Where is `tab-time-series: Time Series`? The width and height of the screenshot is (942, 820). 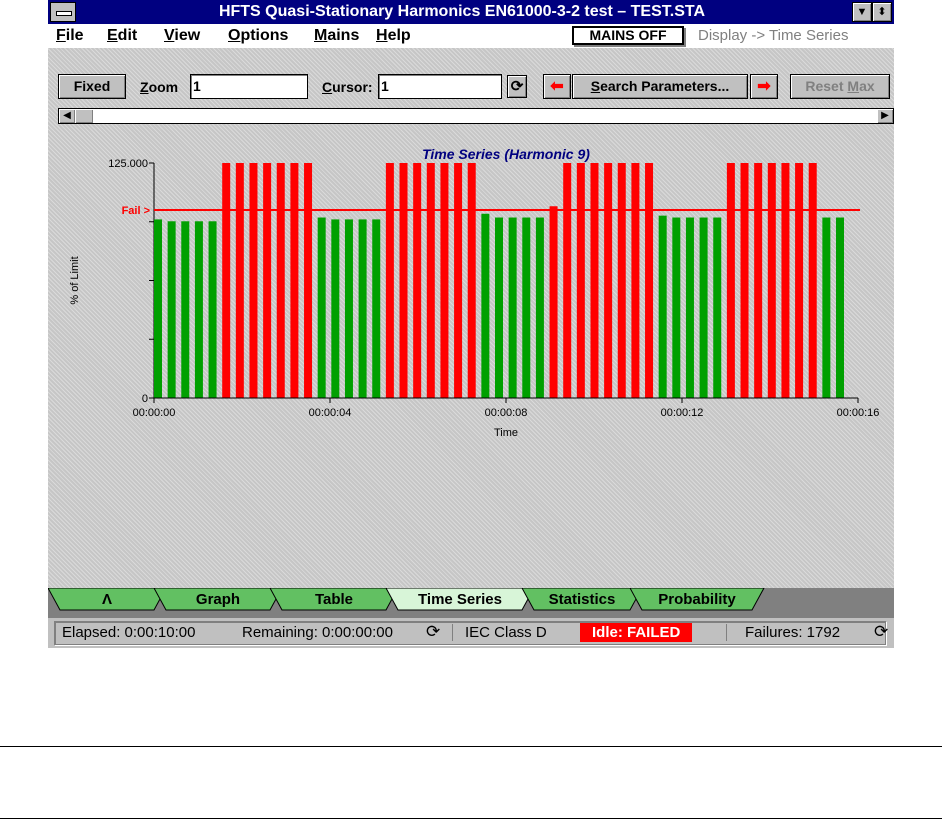 tab-time-series: Time Series is located at coordinates (460, 599).